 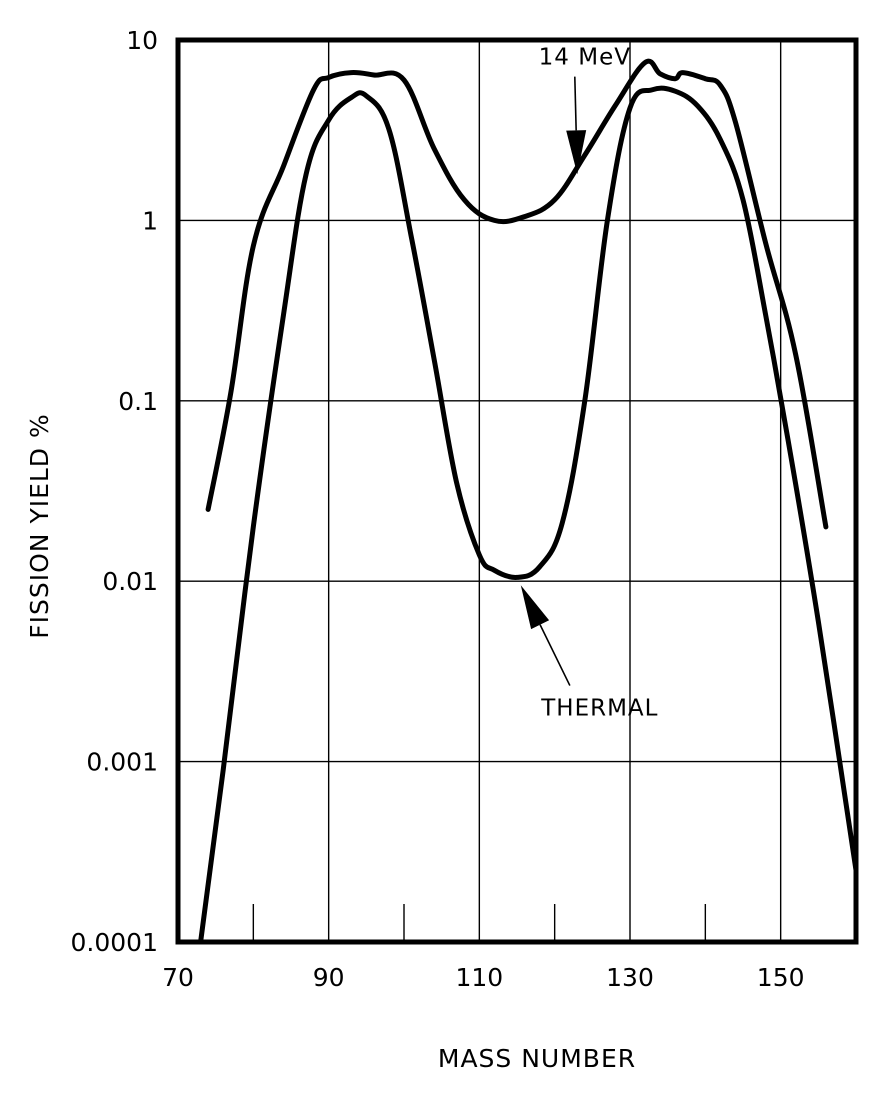 I want to click on x-tick-label: 150, so click(x=781, y=977).